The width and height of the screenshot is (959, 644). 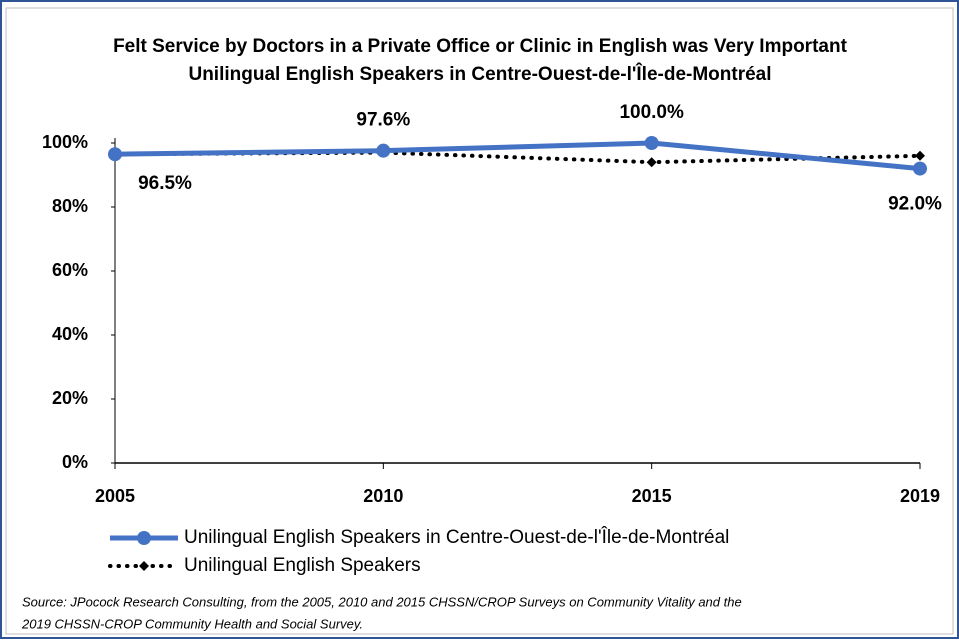 I want to click on data-label: 96.5%, so click(x=165, y=183).